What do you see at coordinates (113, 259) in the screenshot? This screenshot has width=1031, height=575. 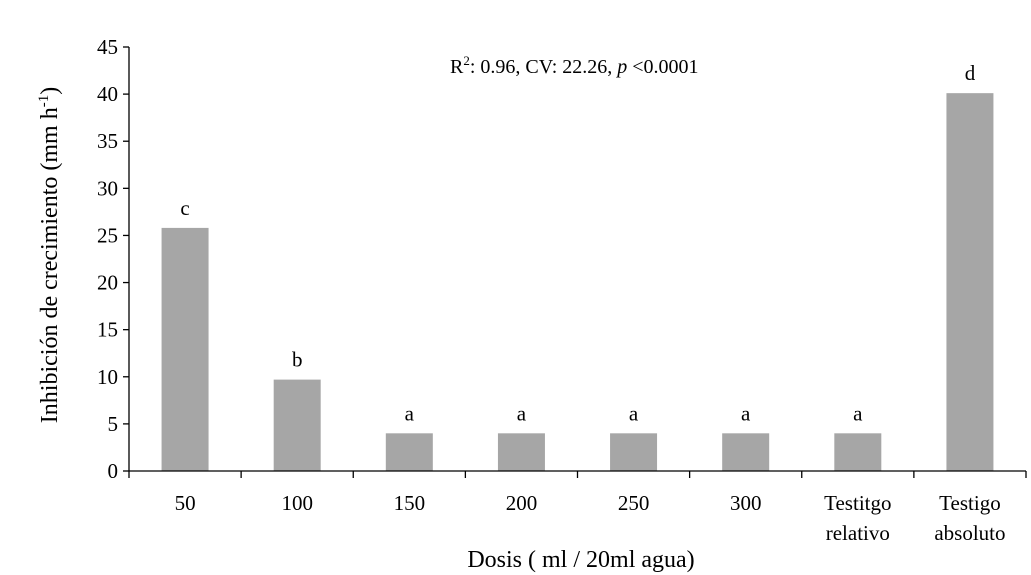 I see `y-ticks: 0 5 10 15 20 25 30 35 40 45` at bounding box center [113, 259].